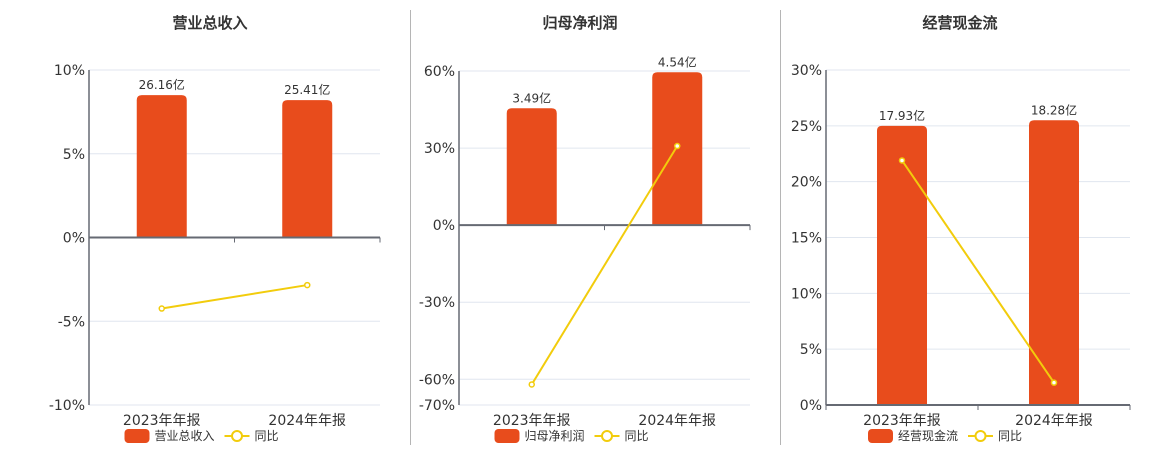  I want to click on y-tick-label: -5%, so click(71, 322).